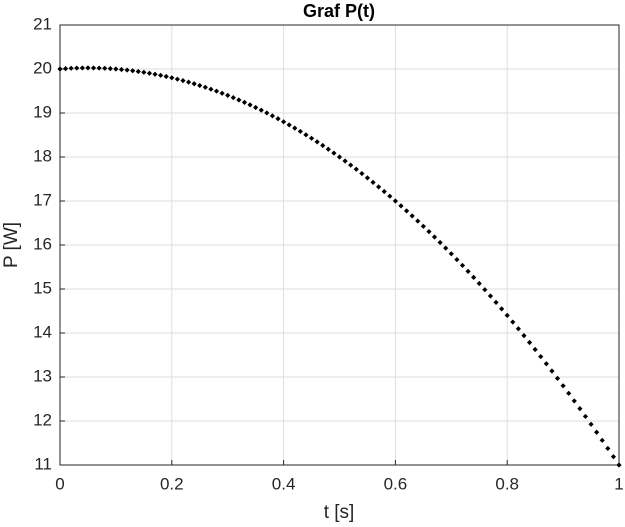 The height and width of the screenshot is (527, 625). I want to click on chart-title: Graf P(t), so click(339, 11).